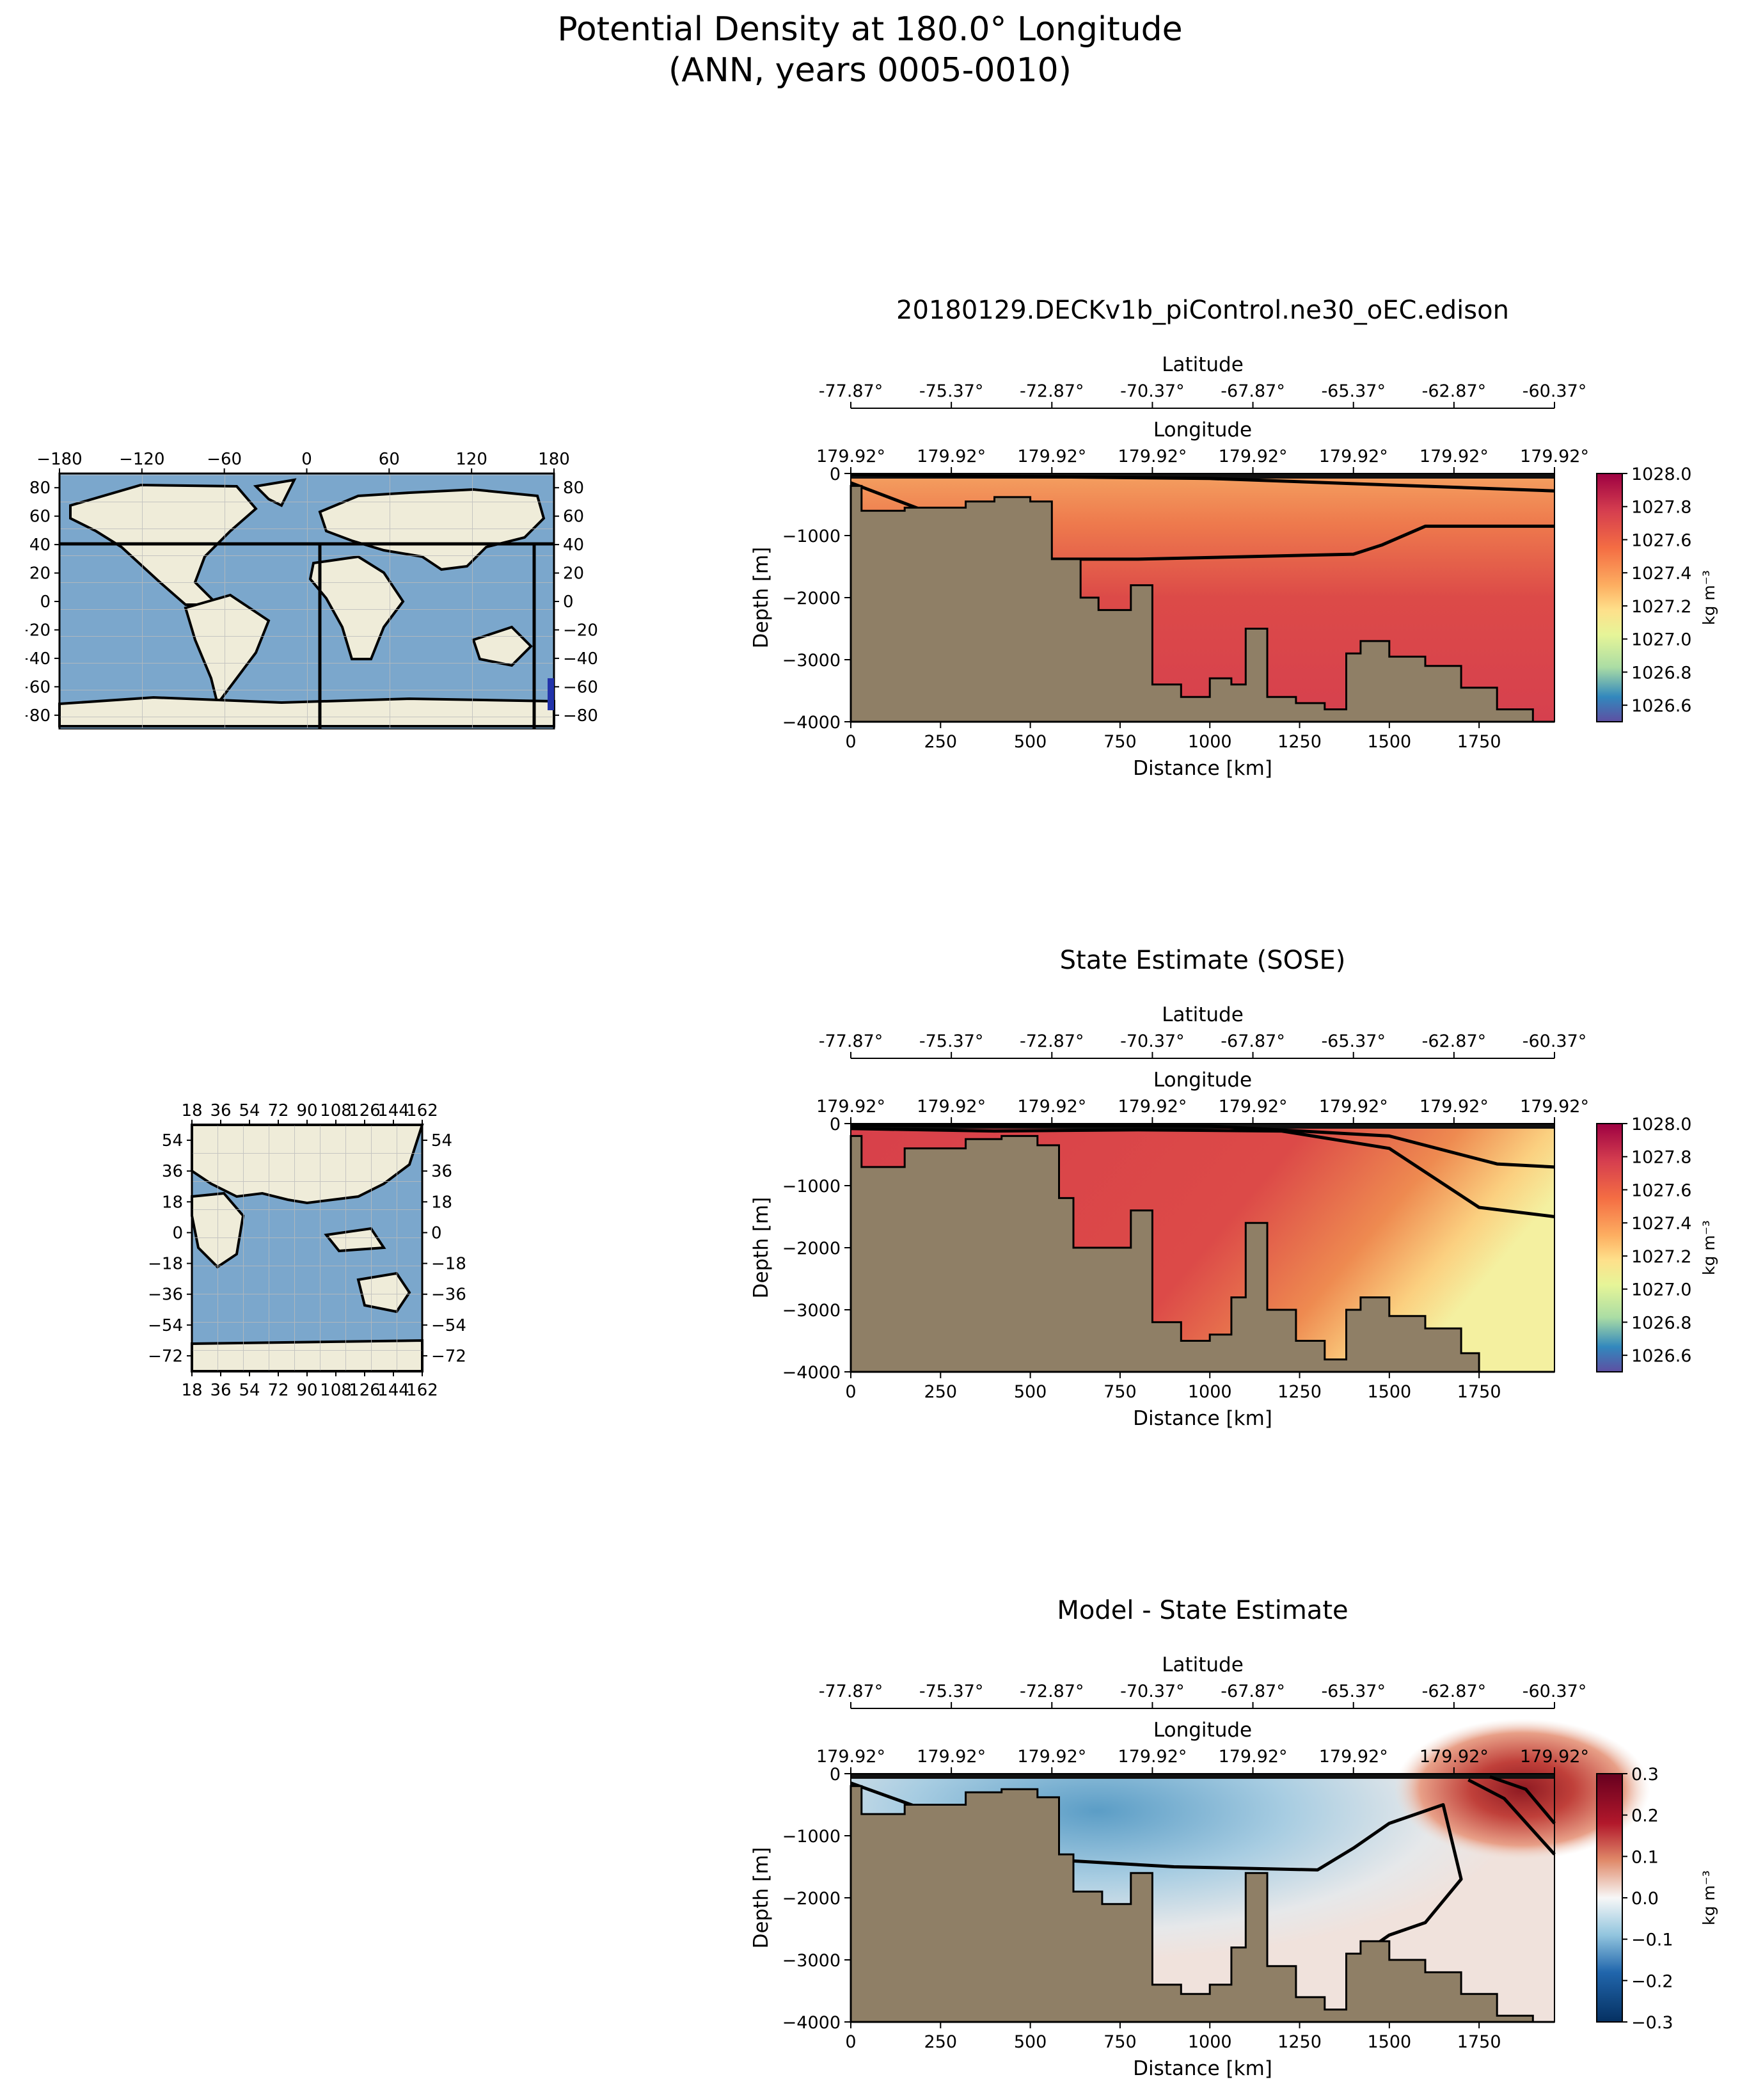 This screenshot has width=1740, height=2100. I want to click on map-y-tick-label: 60, so click(40, 517).